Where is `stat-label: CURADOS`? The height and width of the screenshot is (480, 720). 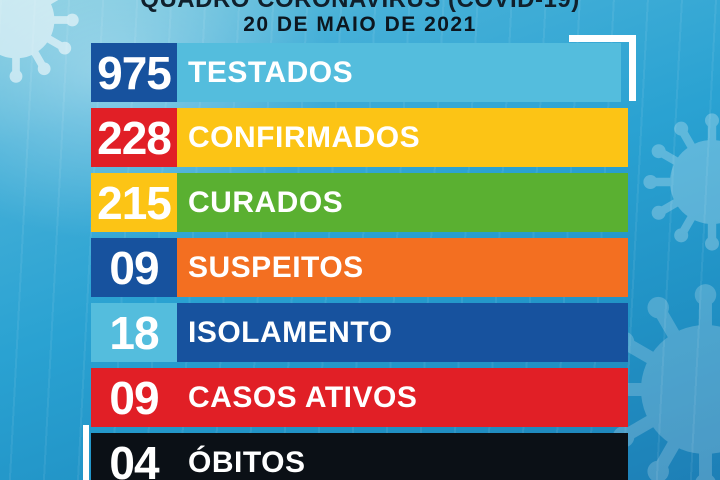 stat-label: CURADOS is located at coordinates (402, 202).